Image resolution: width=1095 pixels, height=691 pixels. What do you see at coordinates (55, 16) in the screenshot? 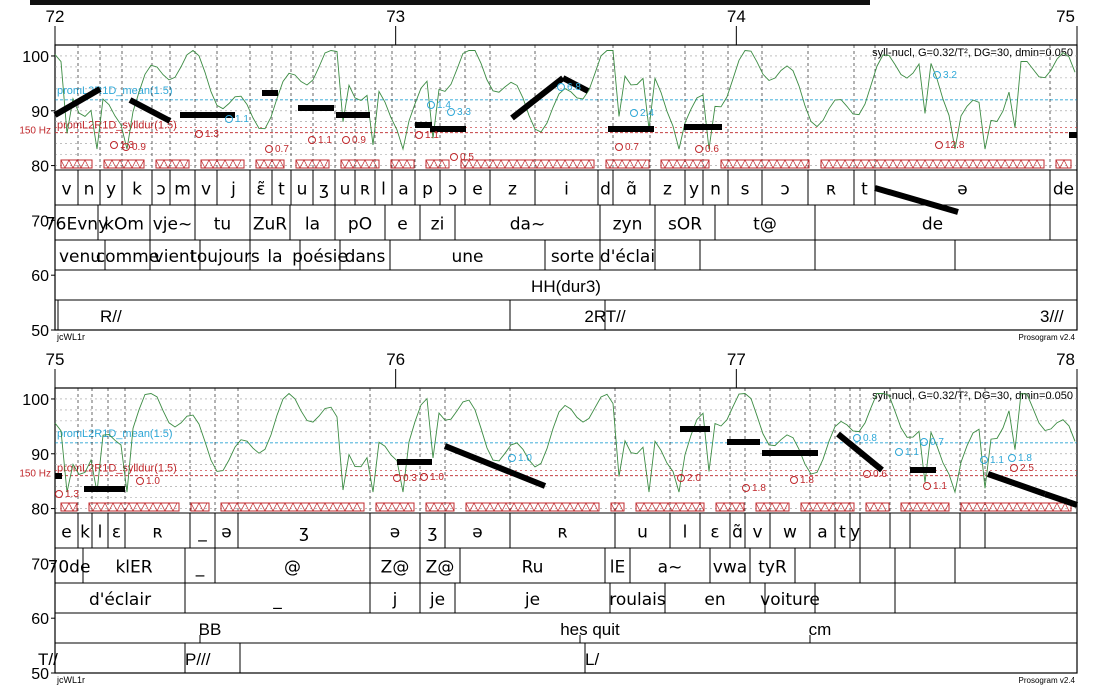
I see `time-tick-label: 72` at bounding box center [55, 16].